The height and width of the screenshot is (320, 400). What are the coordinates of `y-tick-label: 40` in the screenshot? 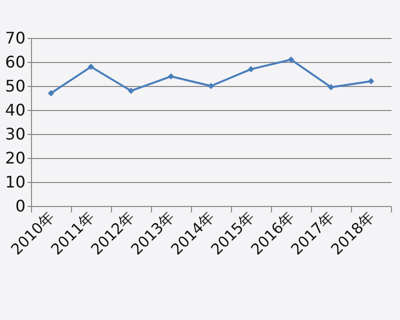 It's located at (15, 110).